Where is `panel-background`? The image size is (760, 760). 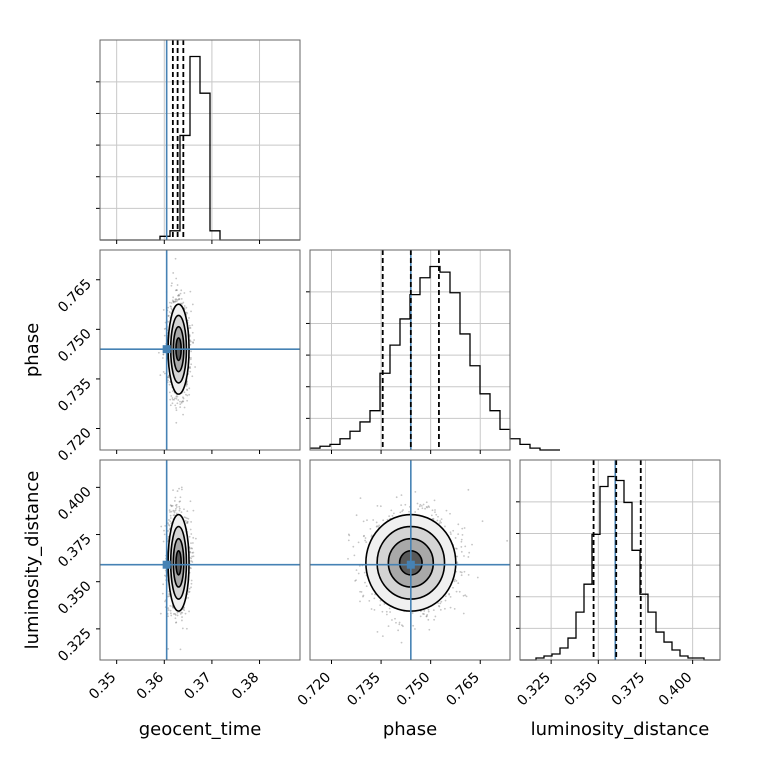 panel-background is located at coordinates (200, 560).